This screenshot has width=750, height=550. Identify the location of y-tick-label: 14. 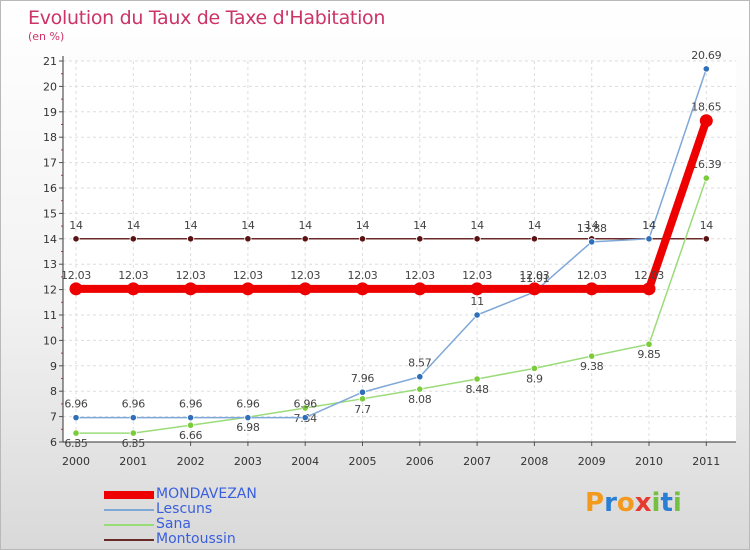
(50, 239).